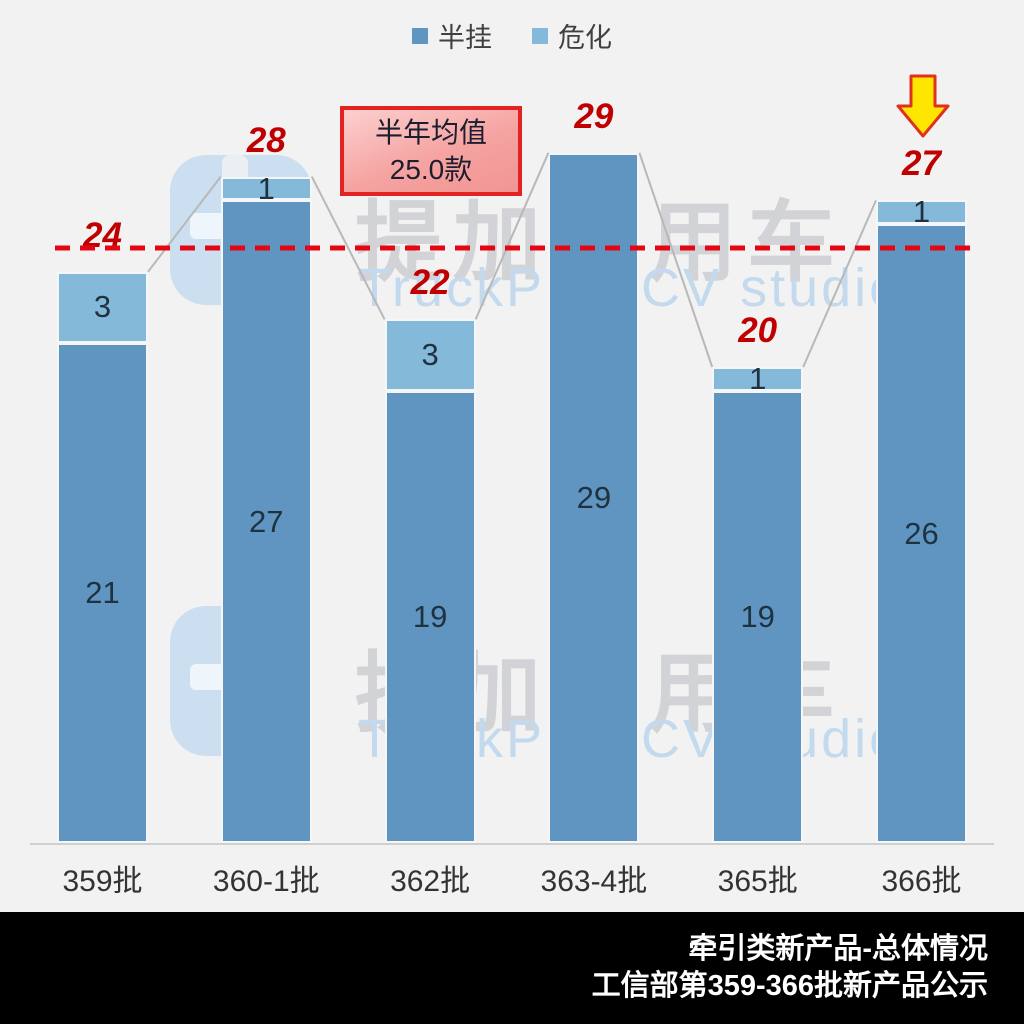  I want to click on category-label: 360-1批, so click(266, 881).